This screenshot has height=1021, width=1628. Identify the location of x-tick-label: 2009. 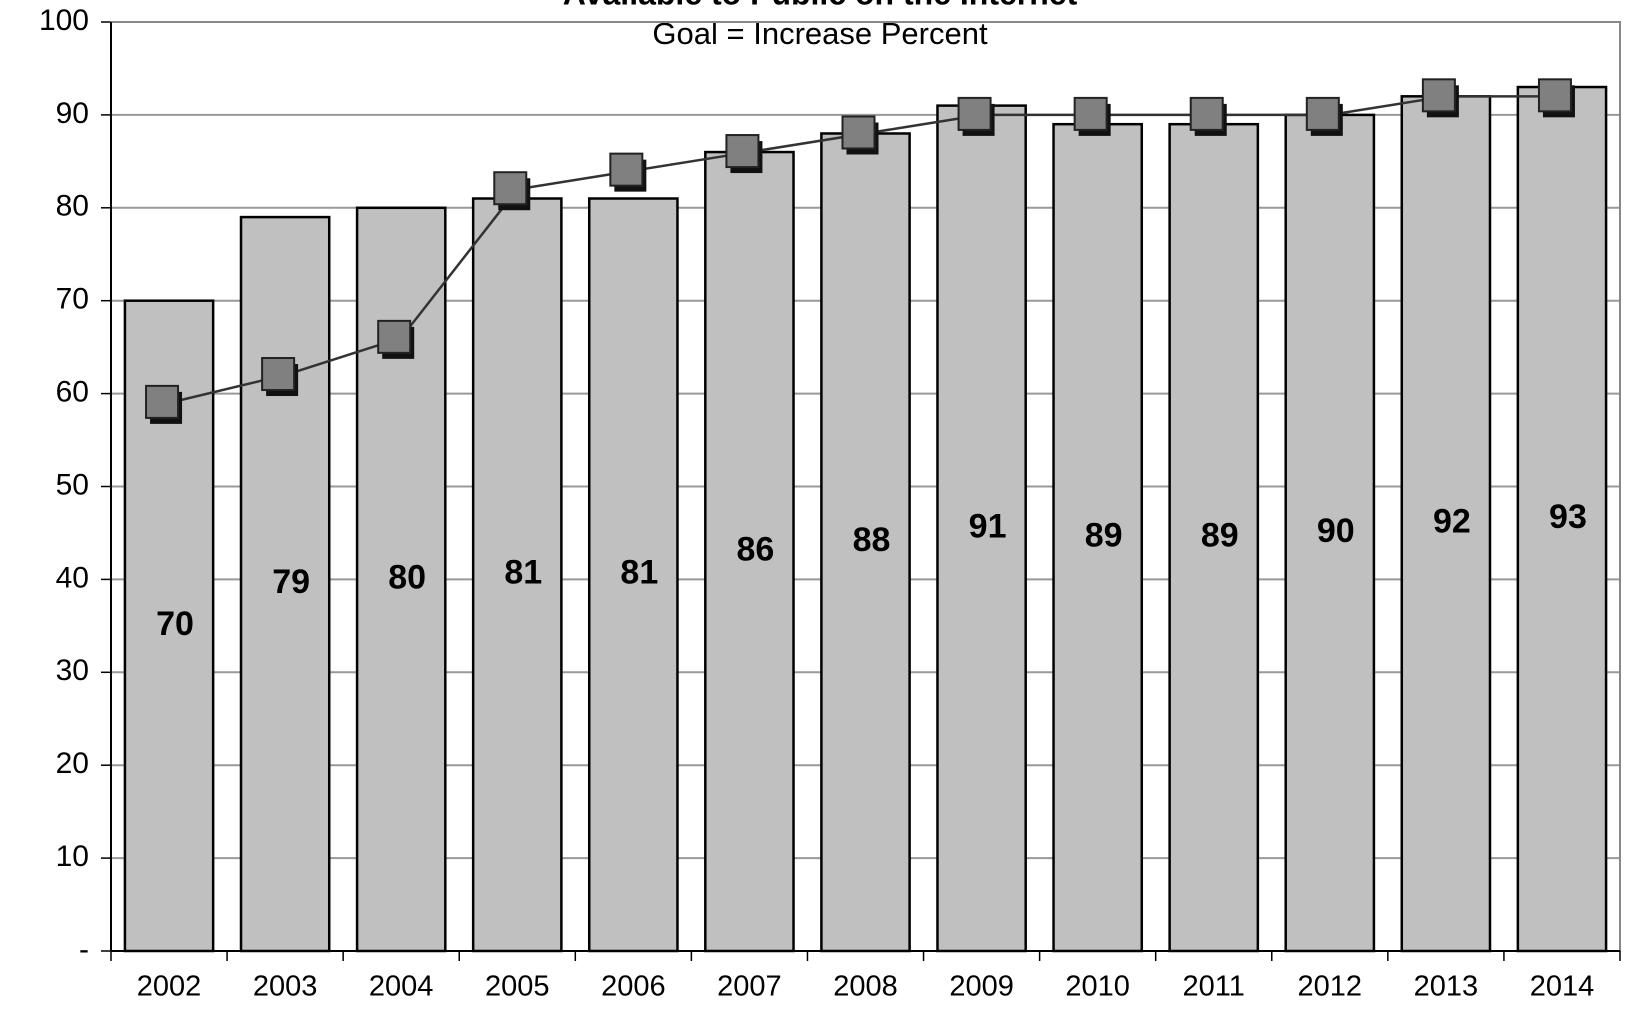
(981, 987).